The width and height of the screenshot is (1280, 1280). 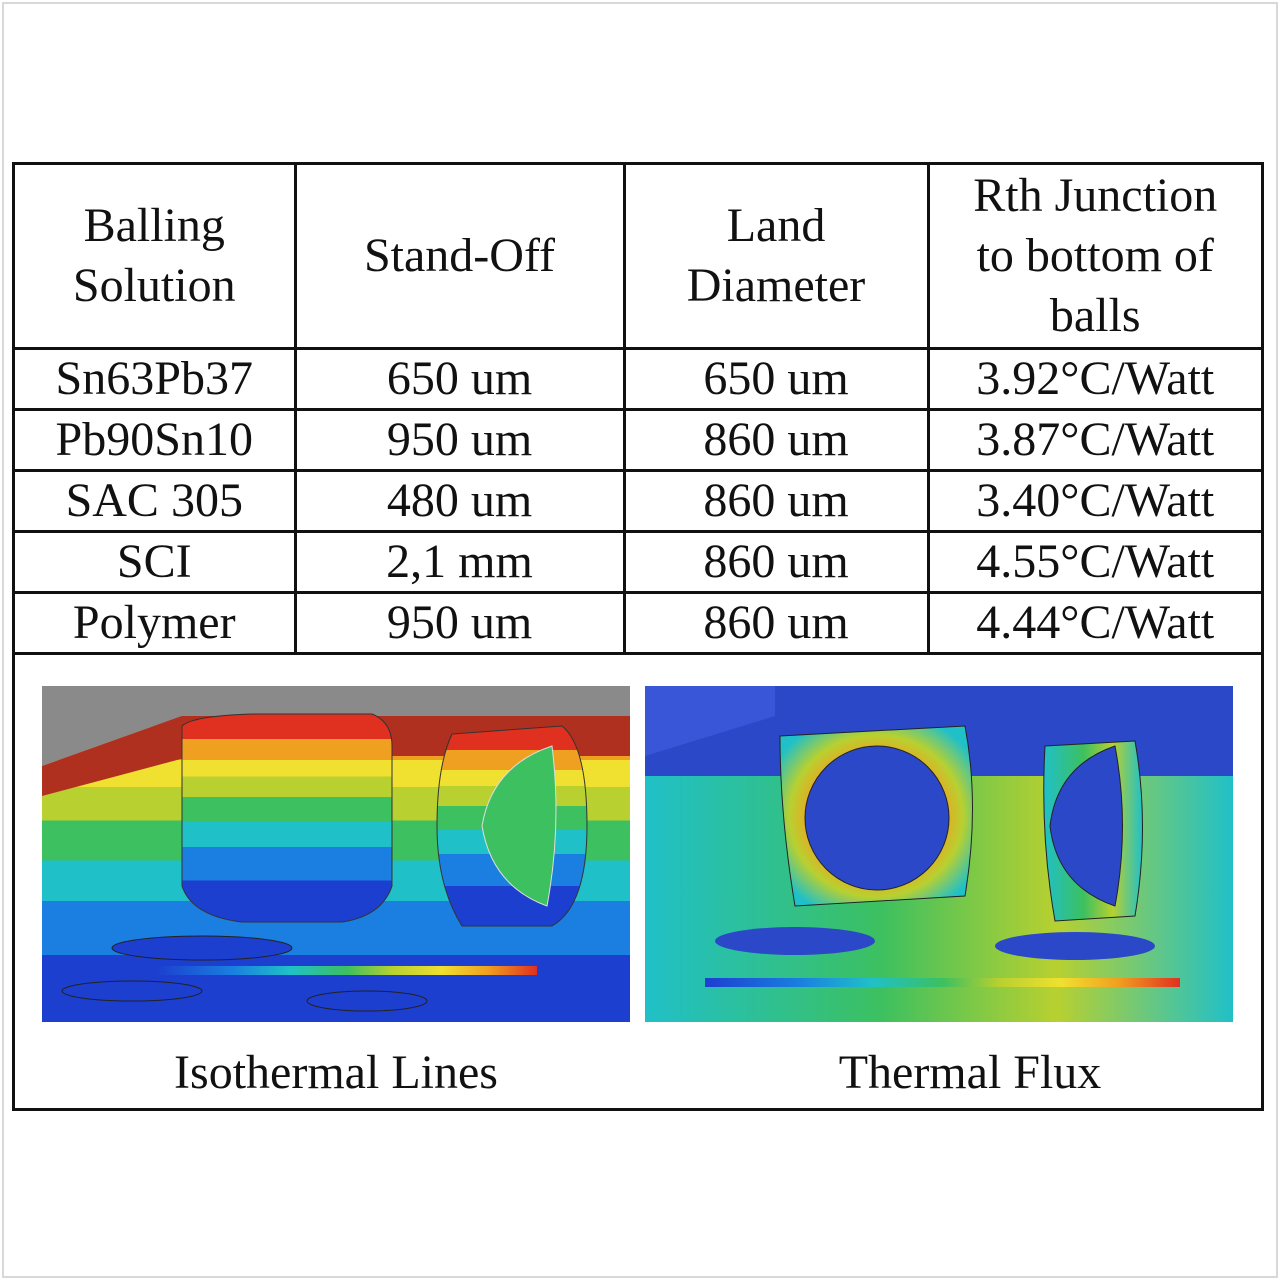 I want to click on cell-stand-off: 650 um, so click(x=459, y=379).